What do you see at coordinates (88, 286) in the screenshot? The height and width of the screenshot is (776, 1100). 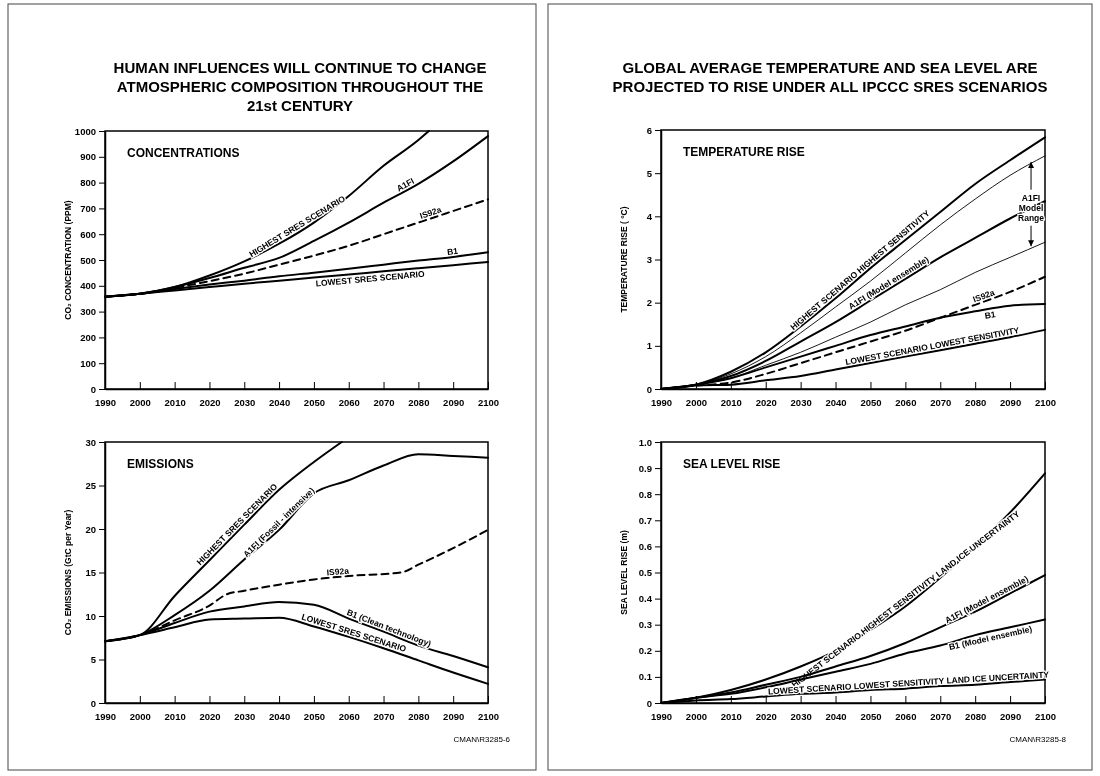 I see `y-tick-label: 400` at bounding box center [88, 286].